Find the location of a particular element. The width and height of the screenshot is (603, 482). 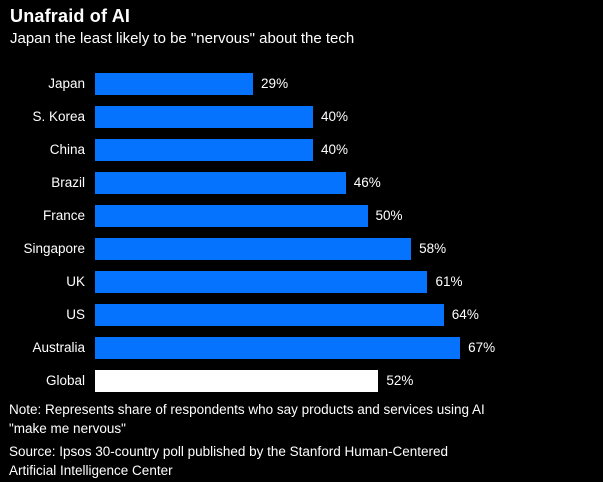

bar-track: 64% is located at coordinates (349, 314).